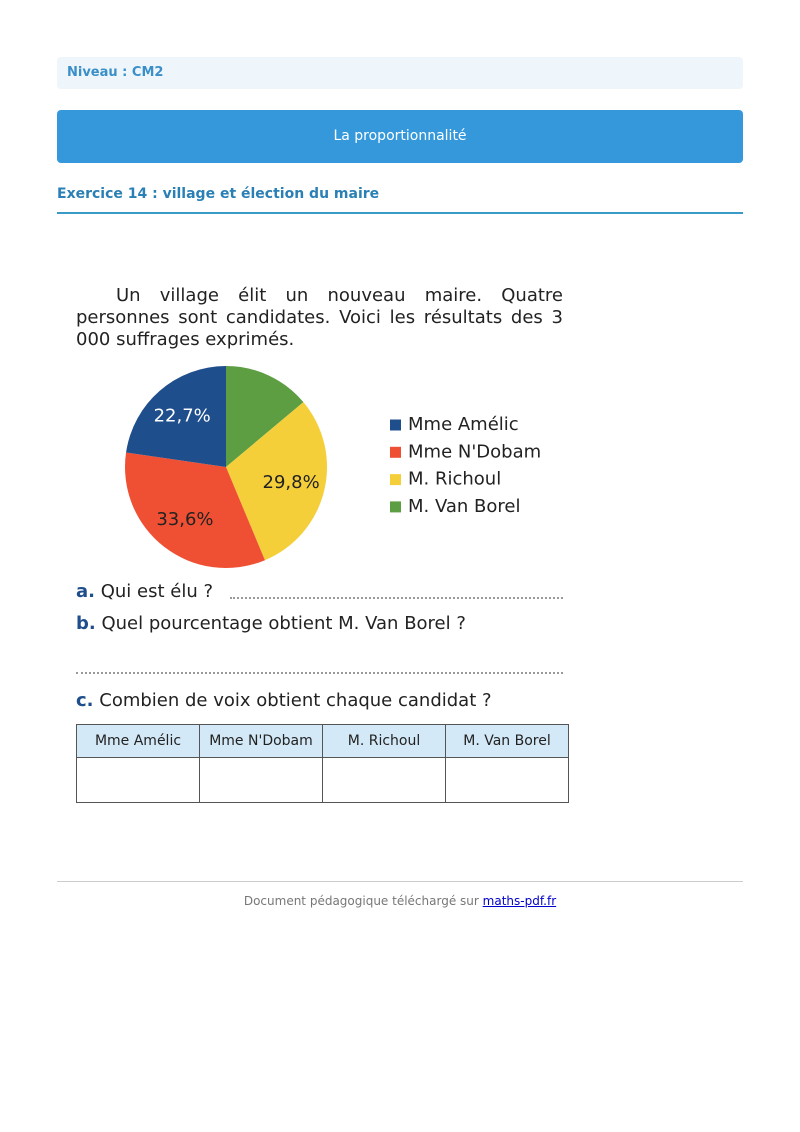 Image resolution: width=800 pixels, height=1132 pixels. What do you see at coordinates (85, 700) in the screenshot?
I see `question-letter: c.` at bounding box center [85, 700].